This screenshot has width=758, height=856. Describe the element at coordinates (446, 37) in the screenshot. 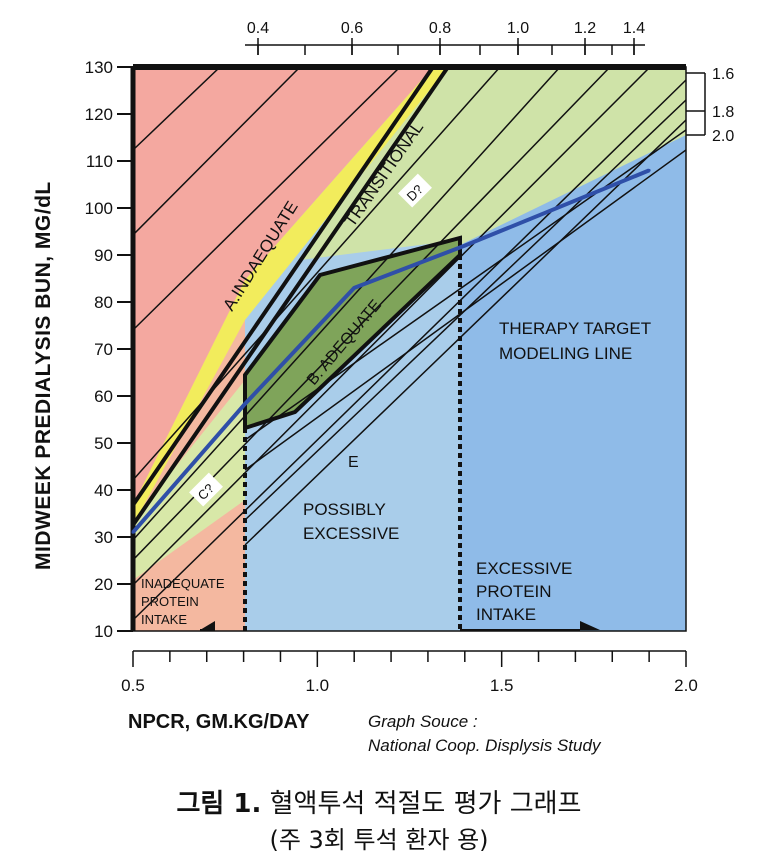

I see `top-axis: 0.4 0.6 0.8 1.0 1.2 1.4` at that location.